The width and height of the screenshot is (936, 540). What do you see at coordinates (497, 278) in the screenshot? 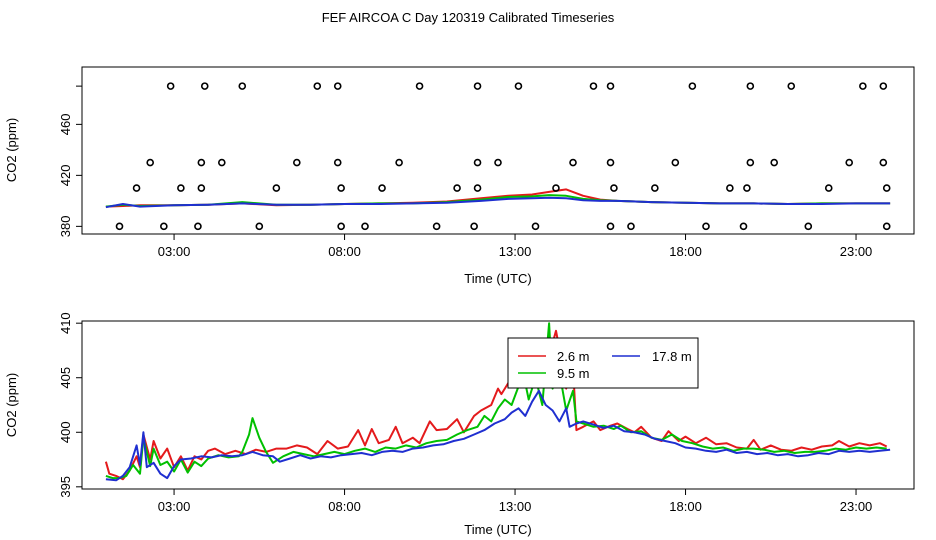
I see `top-x-axis-label: Time (UTC)` at bounding box center [497, 278].